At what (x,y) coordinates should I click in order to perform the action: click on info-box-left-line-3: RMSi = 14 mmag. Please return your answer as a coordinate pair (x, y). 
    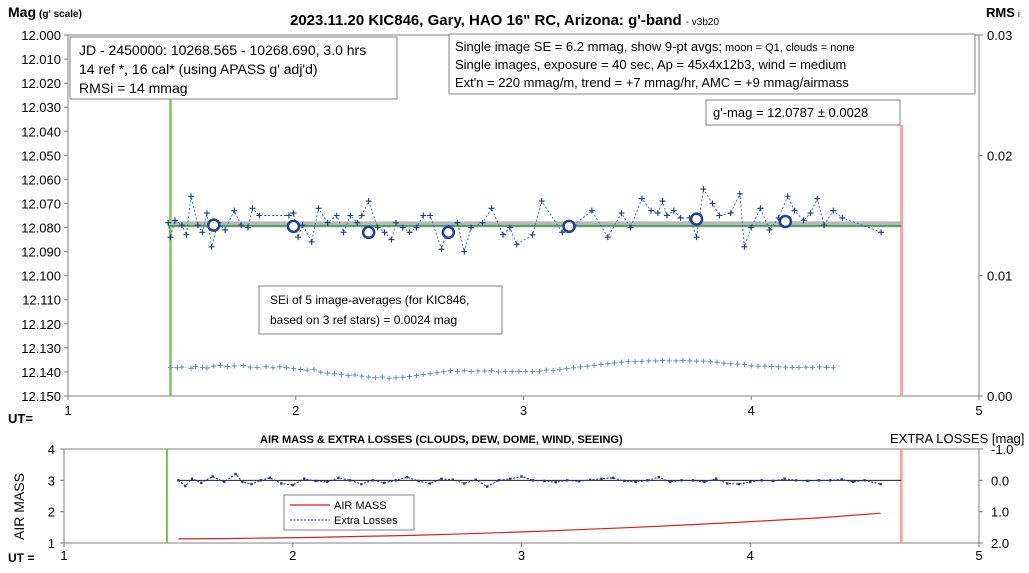
    Looking at the image, I should click on (133, 88).